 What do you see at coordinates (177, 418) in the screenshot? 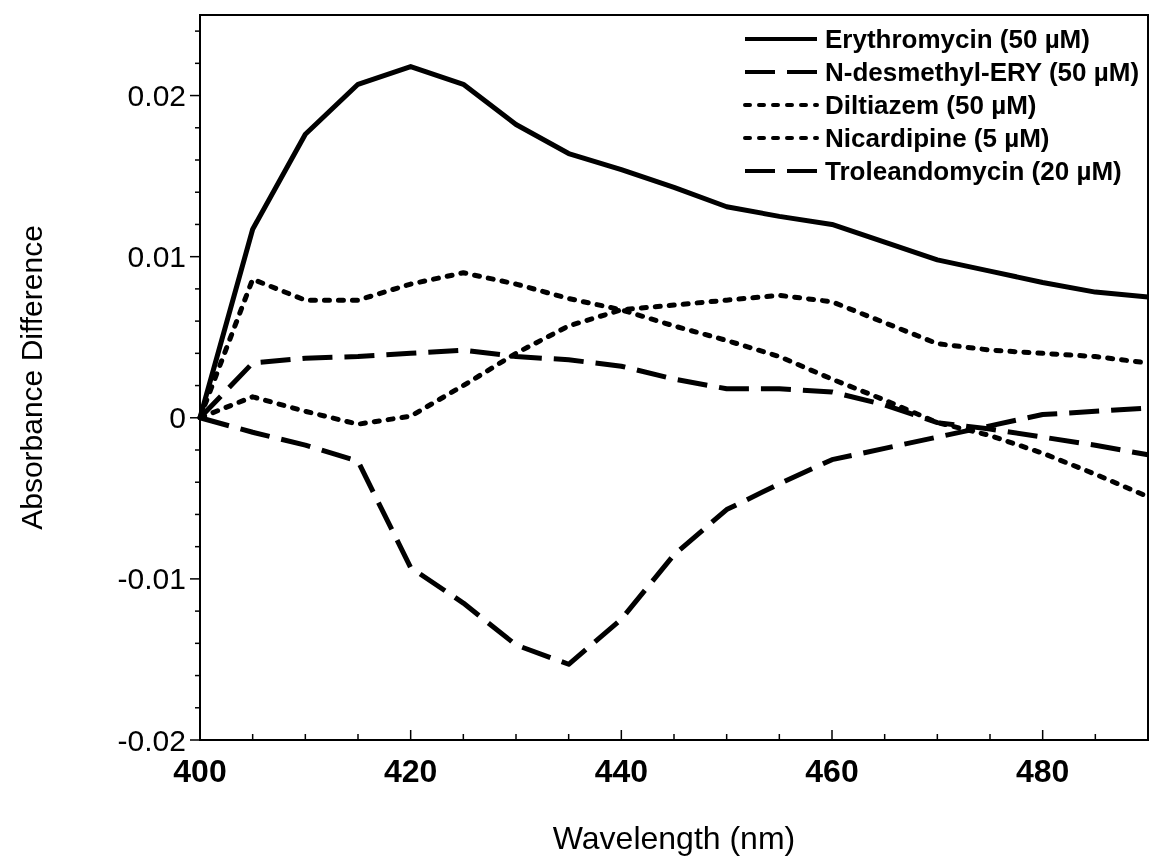
I see `y-tick-label: 0` at bounding box center [177, 418].